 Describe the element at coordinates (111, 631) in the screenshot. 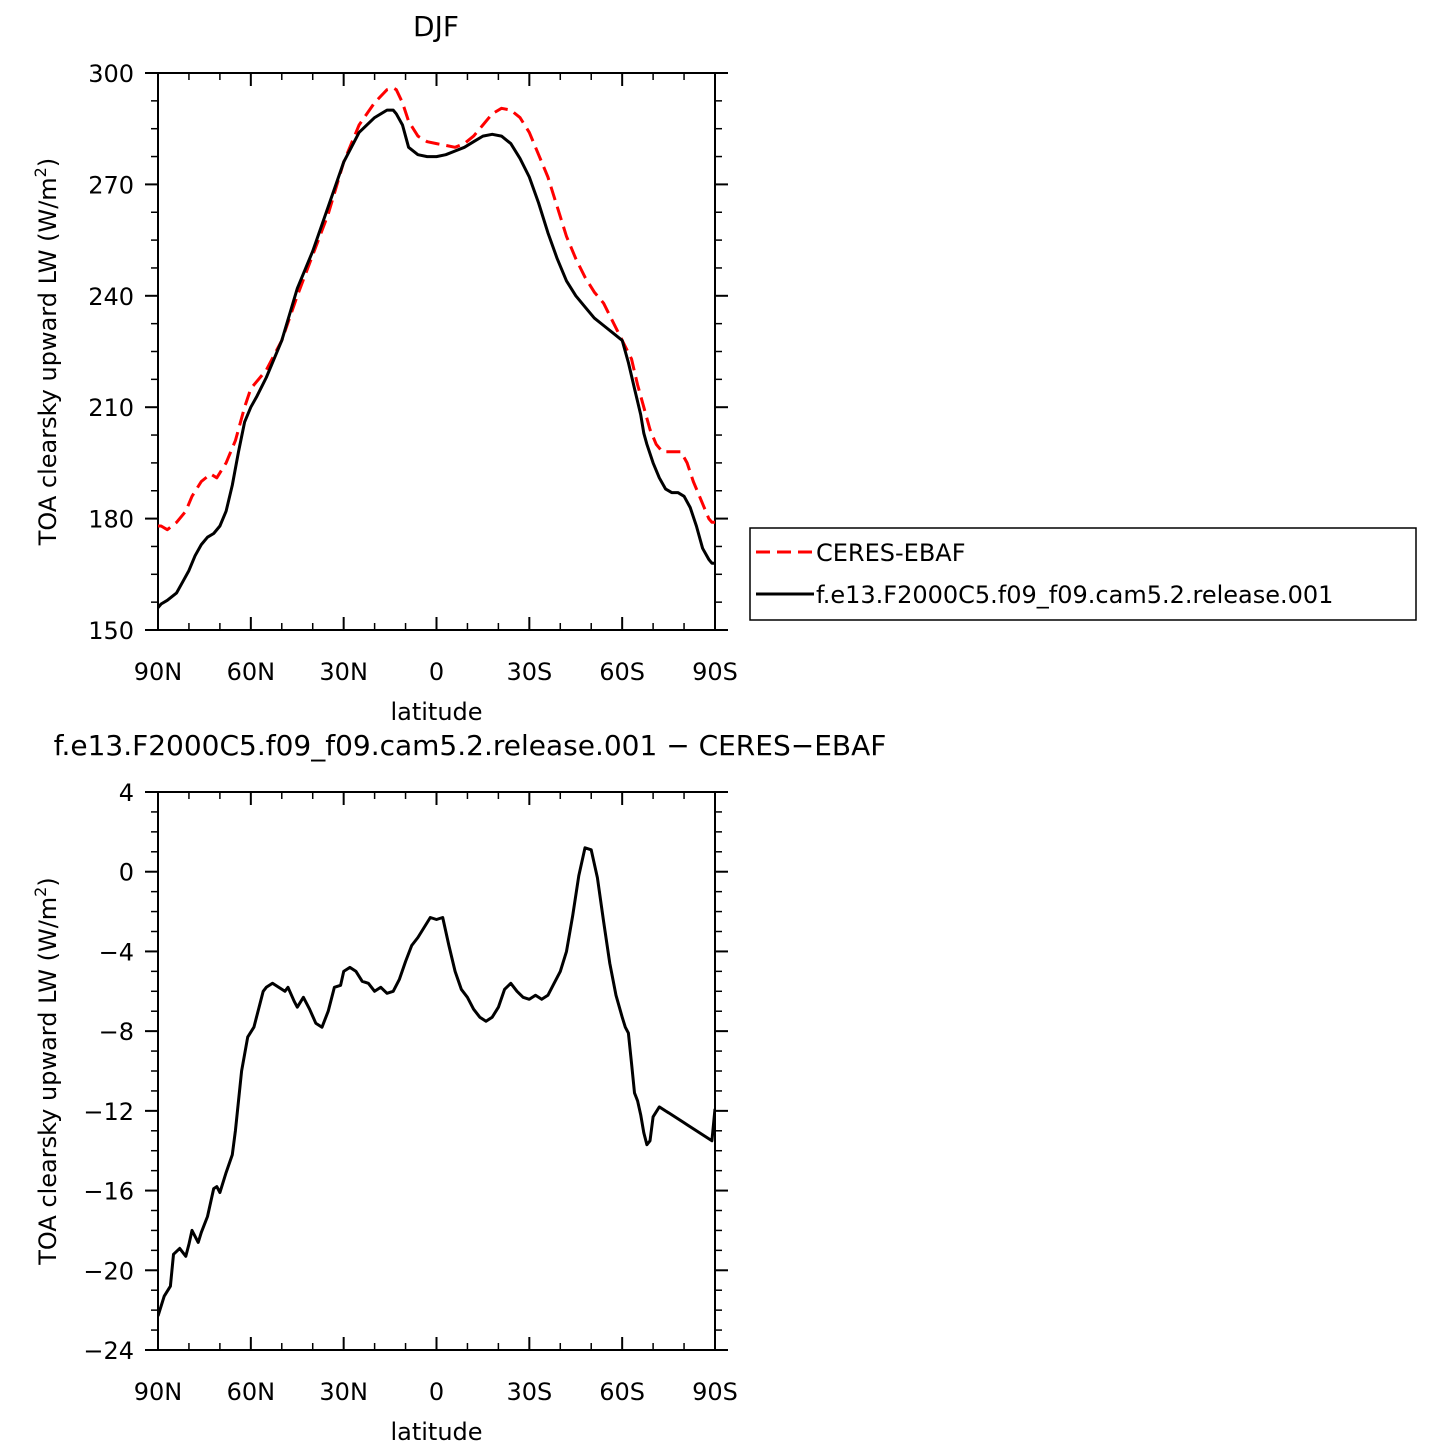

I see `y-tick-label: 150` at that location.